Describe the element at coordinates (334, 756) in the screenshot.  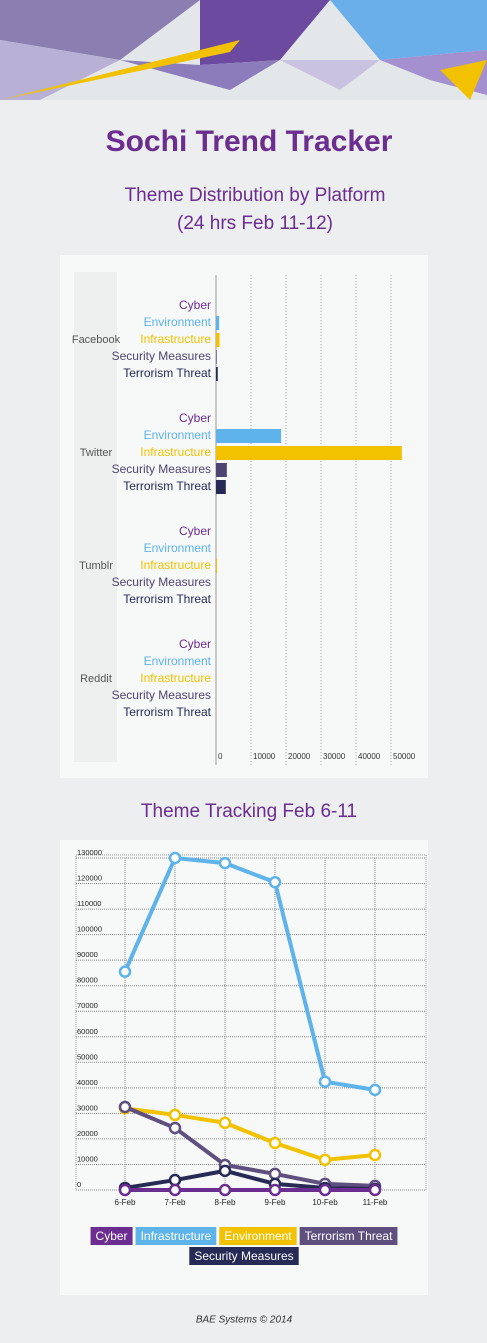
I see `x-tick-label: 30000` at that location.